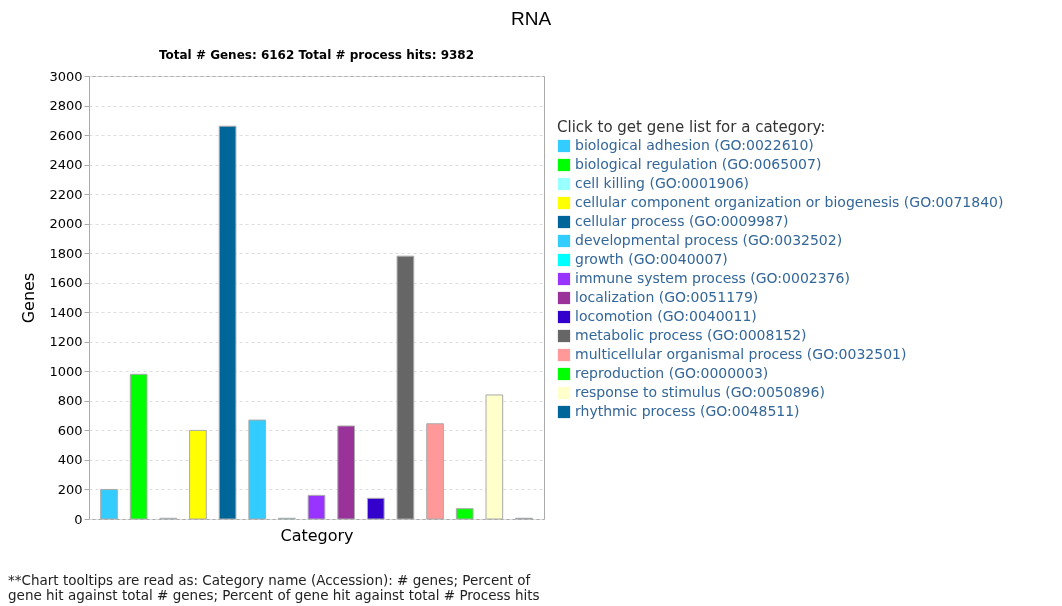  Describe the element at coordinates (66, 106) in the screenshot. I see `y-tick-label: 2800` at that location.